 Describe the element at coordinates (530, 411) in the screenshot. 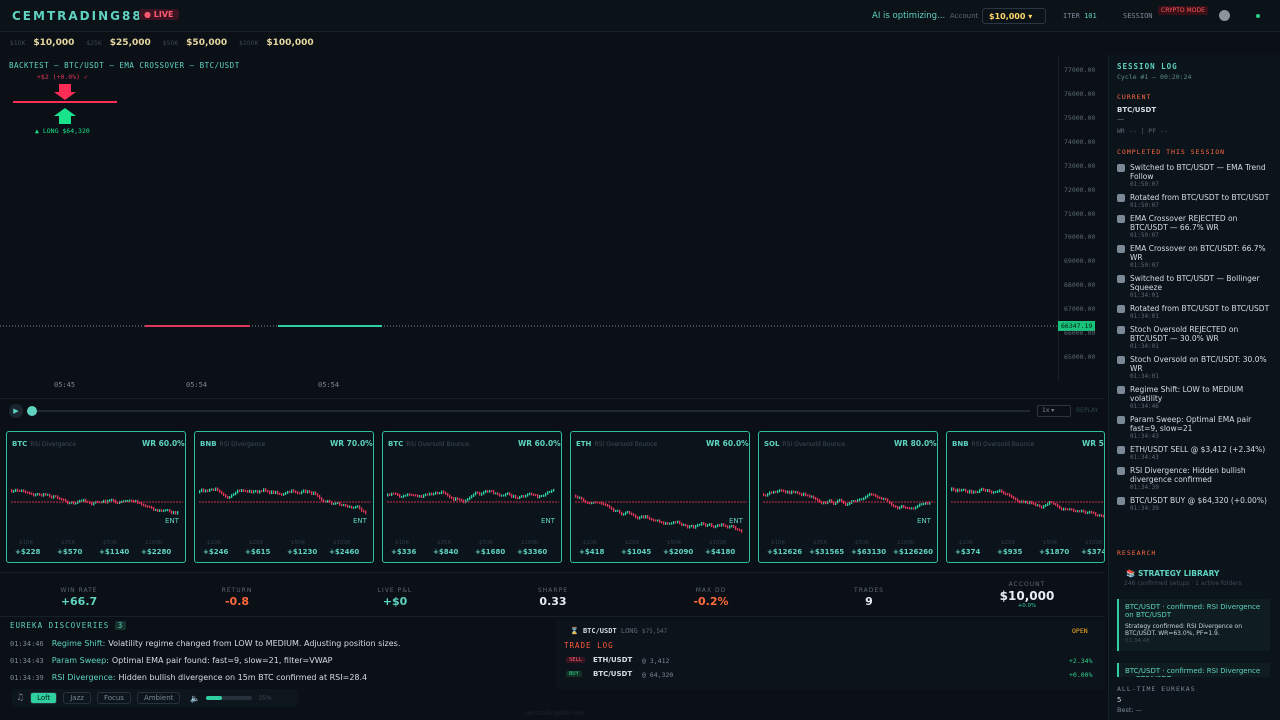

I see `scrubber-track` at that location.